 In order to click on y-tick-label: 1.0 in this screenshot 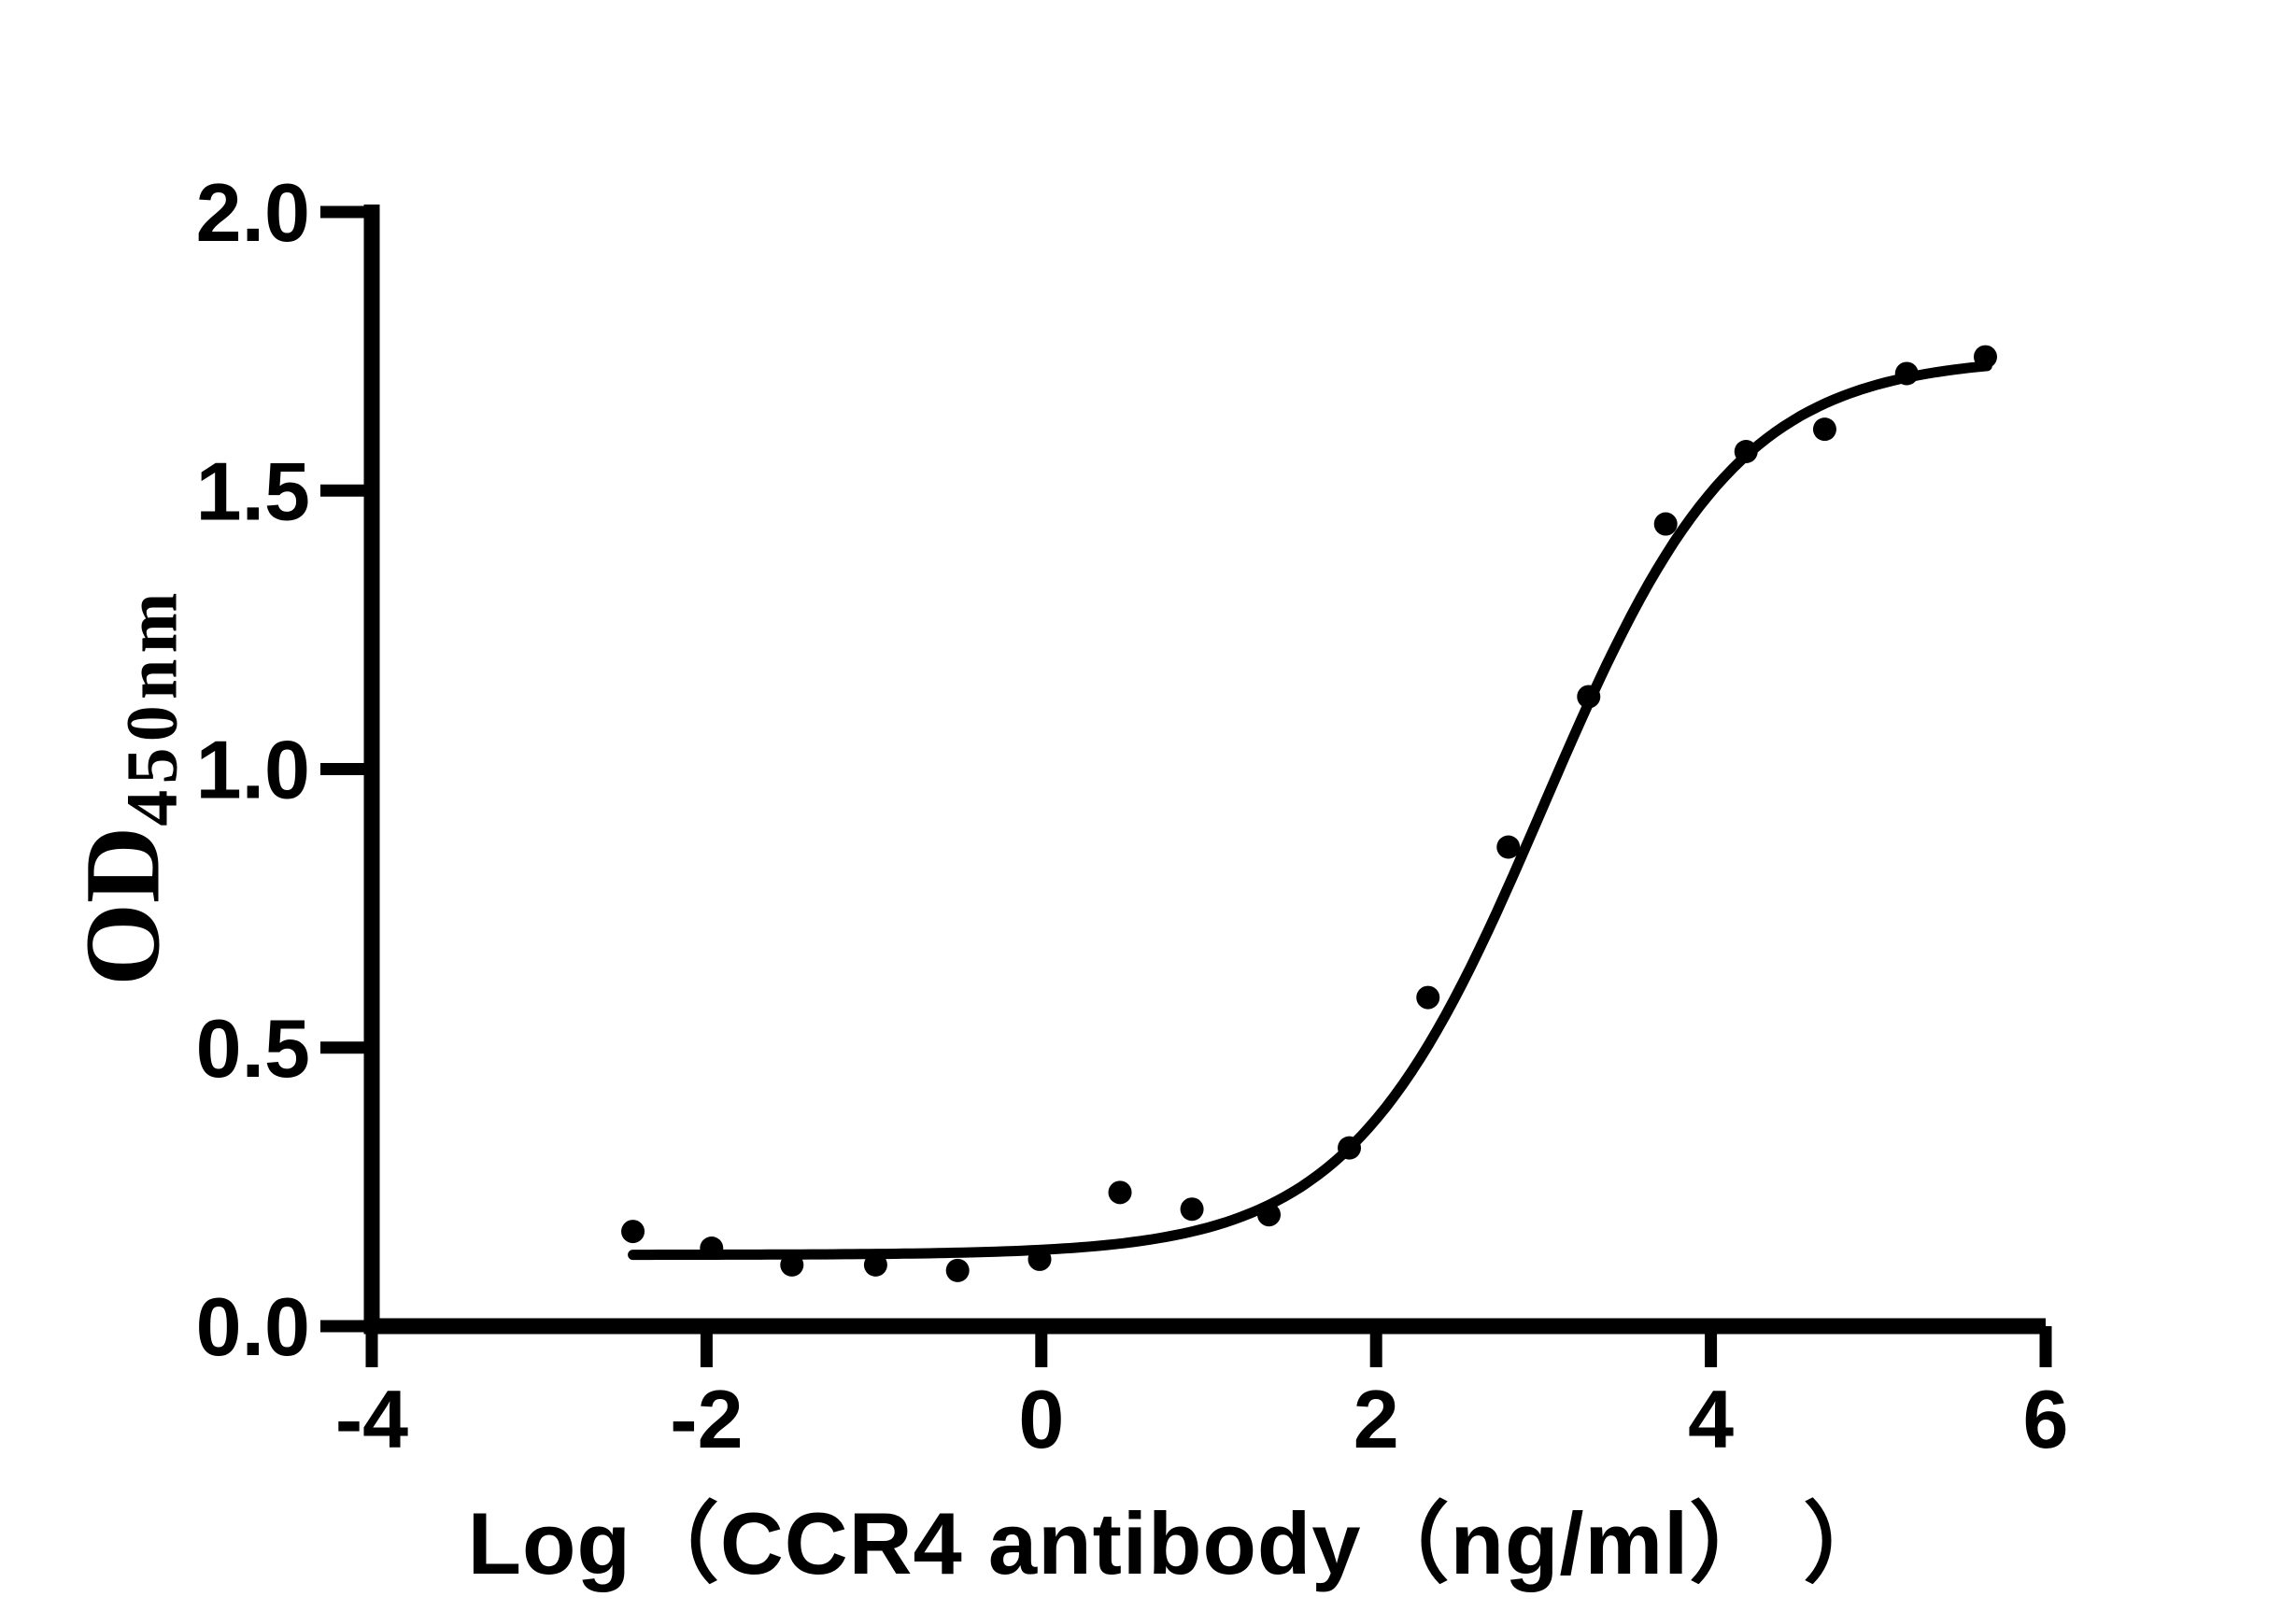, I will do `click(253, 770)`.